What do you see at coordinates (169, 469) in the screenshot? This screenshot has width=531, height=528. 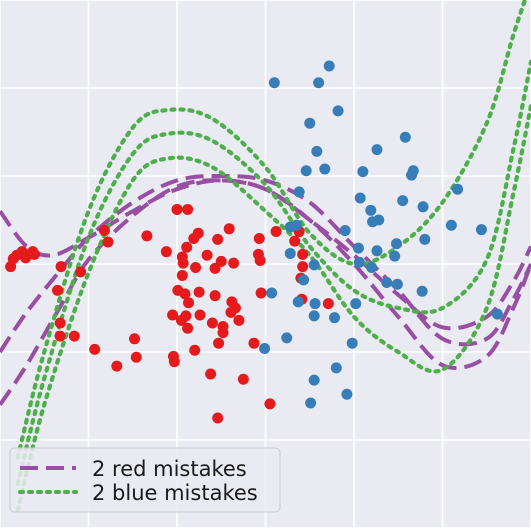 I see `legend-red-mistakes-label: 2 red mistakes` at bounding box center [169, 469].